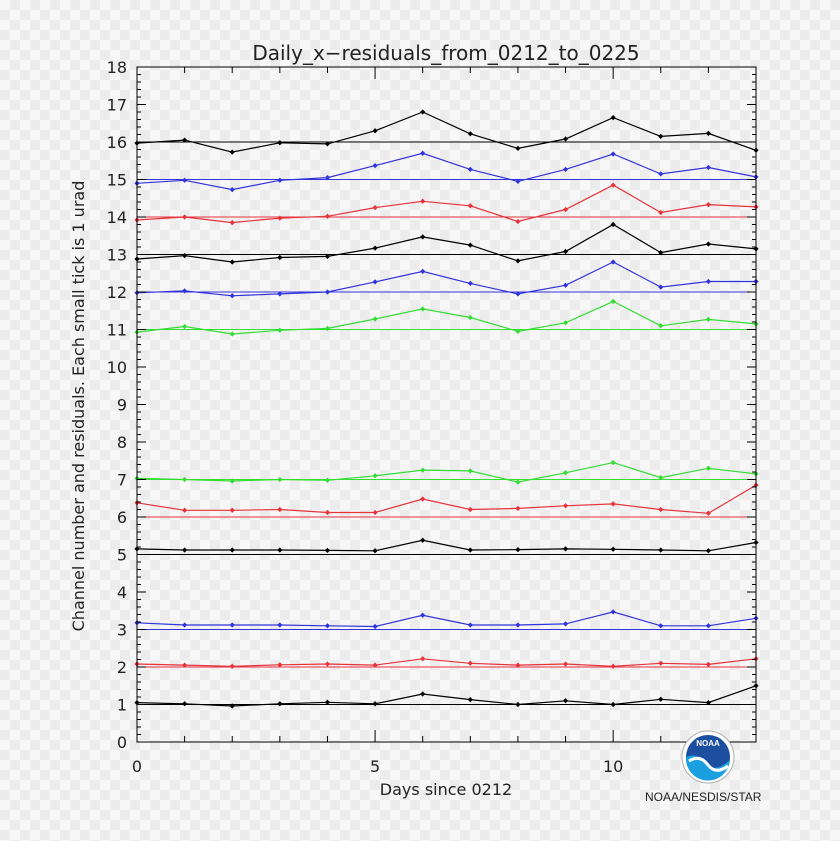  I want to click on chart-title: Daily_x−residuals_from_0212_to_0225, so click(445, 53).